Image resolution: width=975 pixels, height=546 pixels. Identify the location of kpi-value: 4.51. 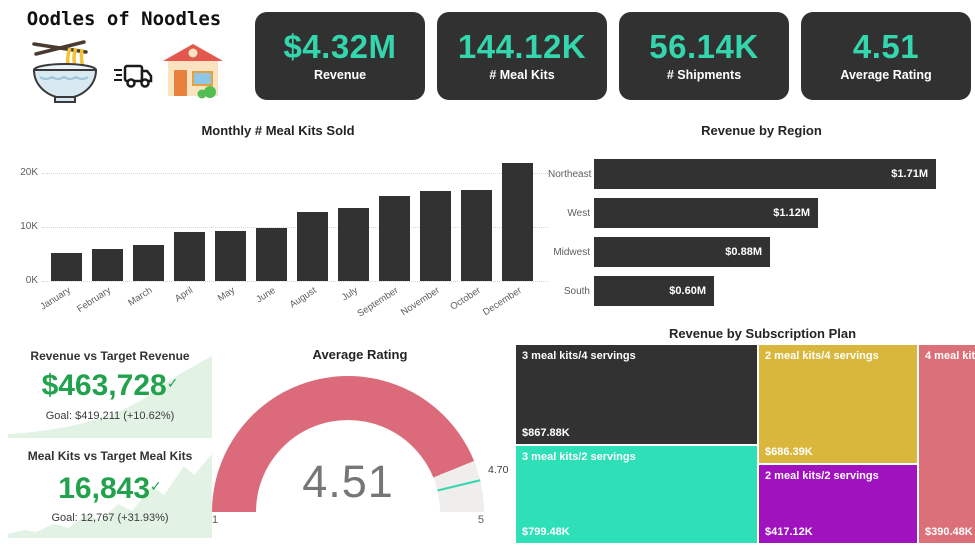
(886, 47).